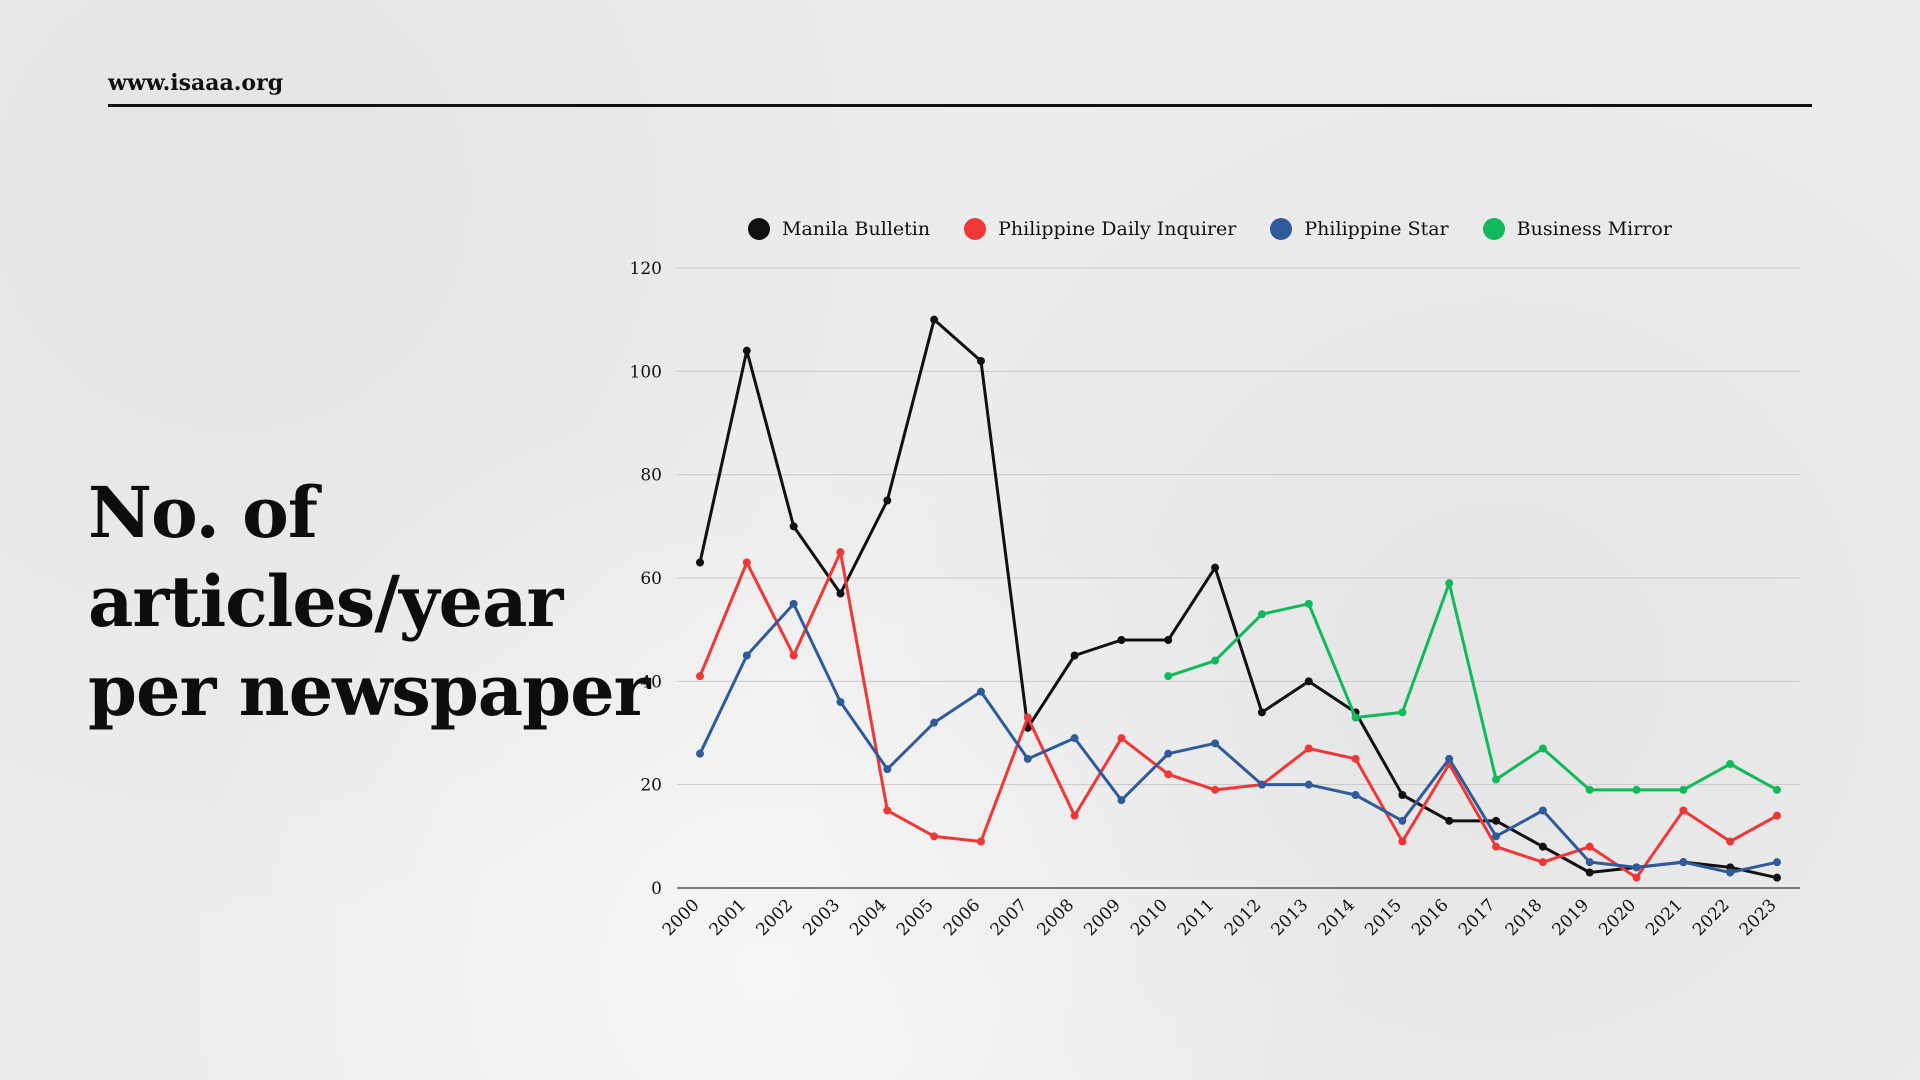 The width and height of the screenshot is (1920, 1080). What do you see at coordinates (1196, 917) in the screenshot?
I see `x-tick-label: 2011` at bounding box center [1196, 917].